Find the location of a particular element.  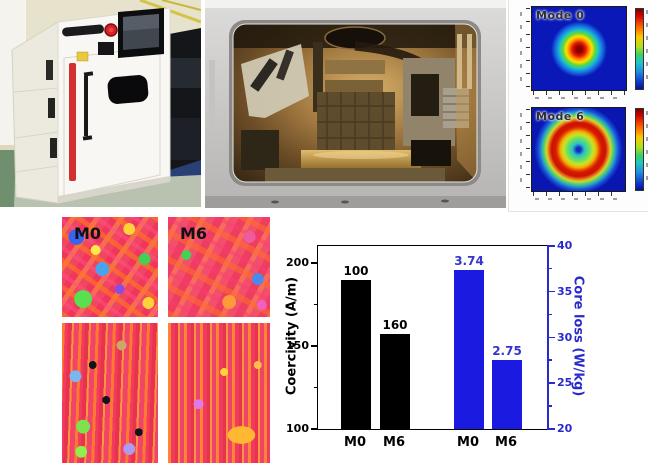

lpbf-printer-photo is located at coordinates (100, 103).